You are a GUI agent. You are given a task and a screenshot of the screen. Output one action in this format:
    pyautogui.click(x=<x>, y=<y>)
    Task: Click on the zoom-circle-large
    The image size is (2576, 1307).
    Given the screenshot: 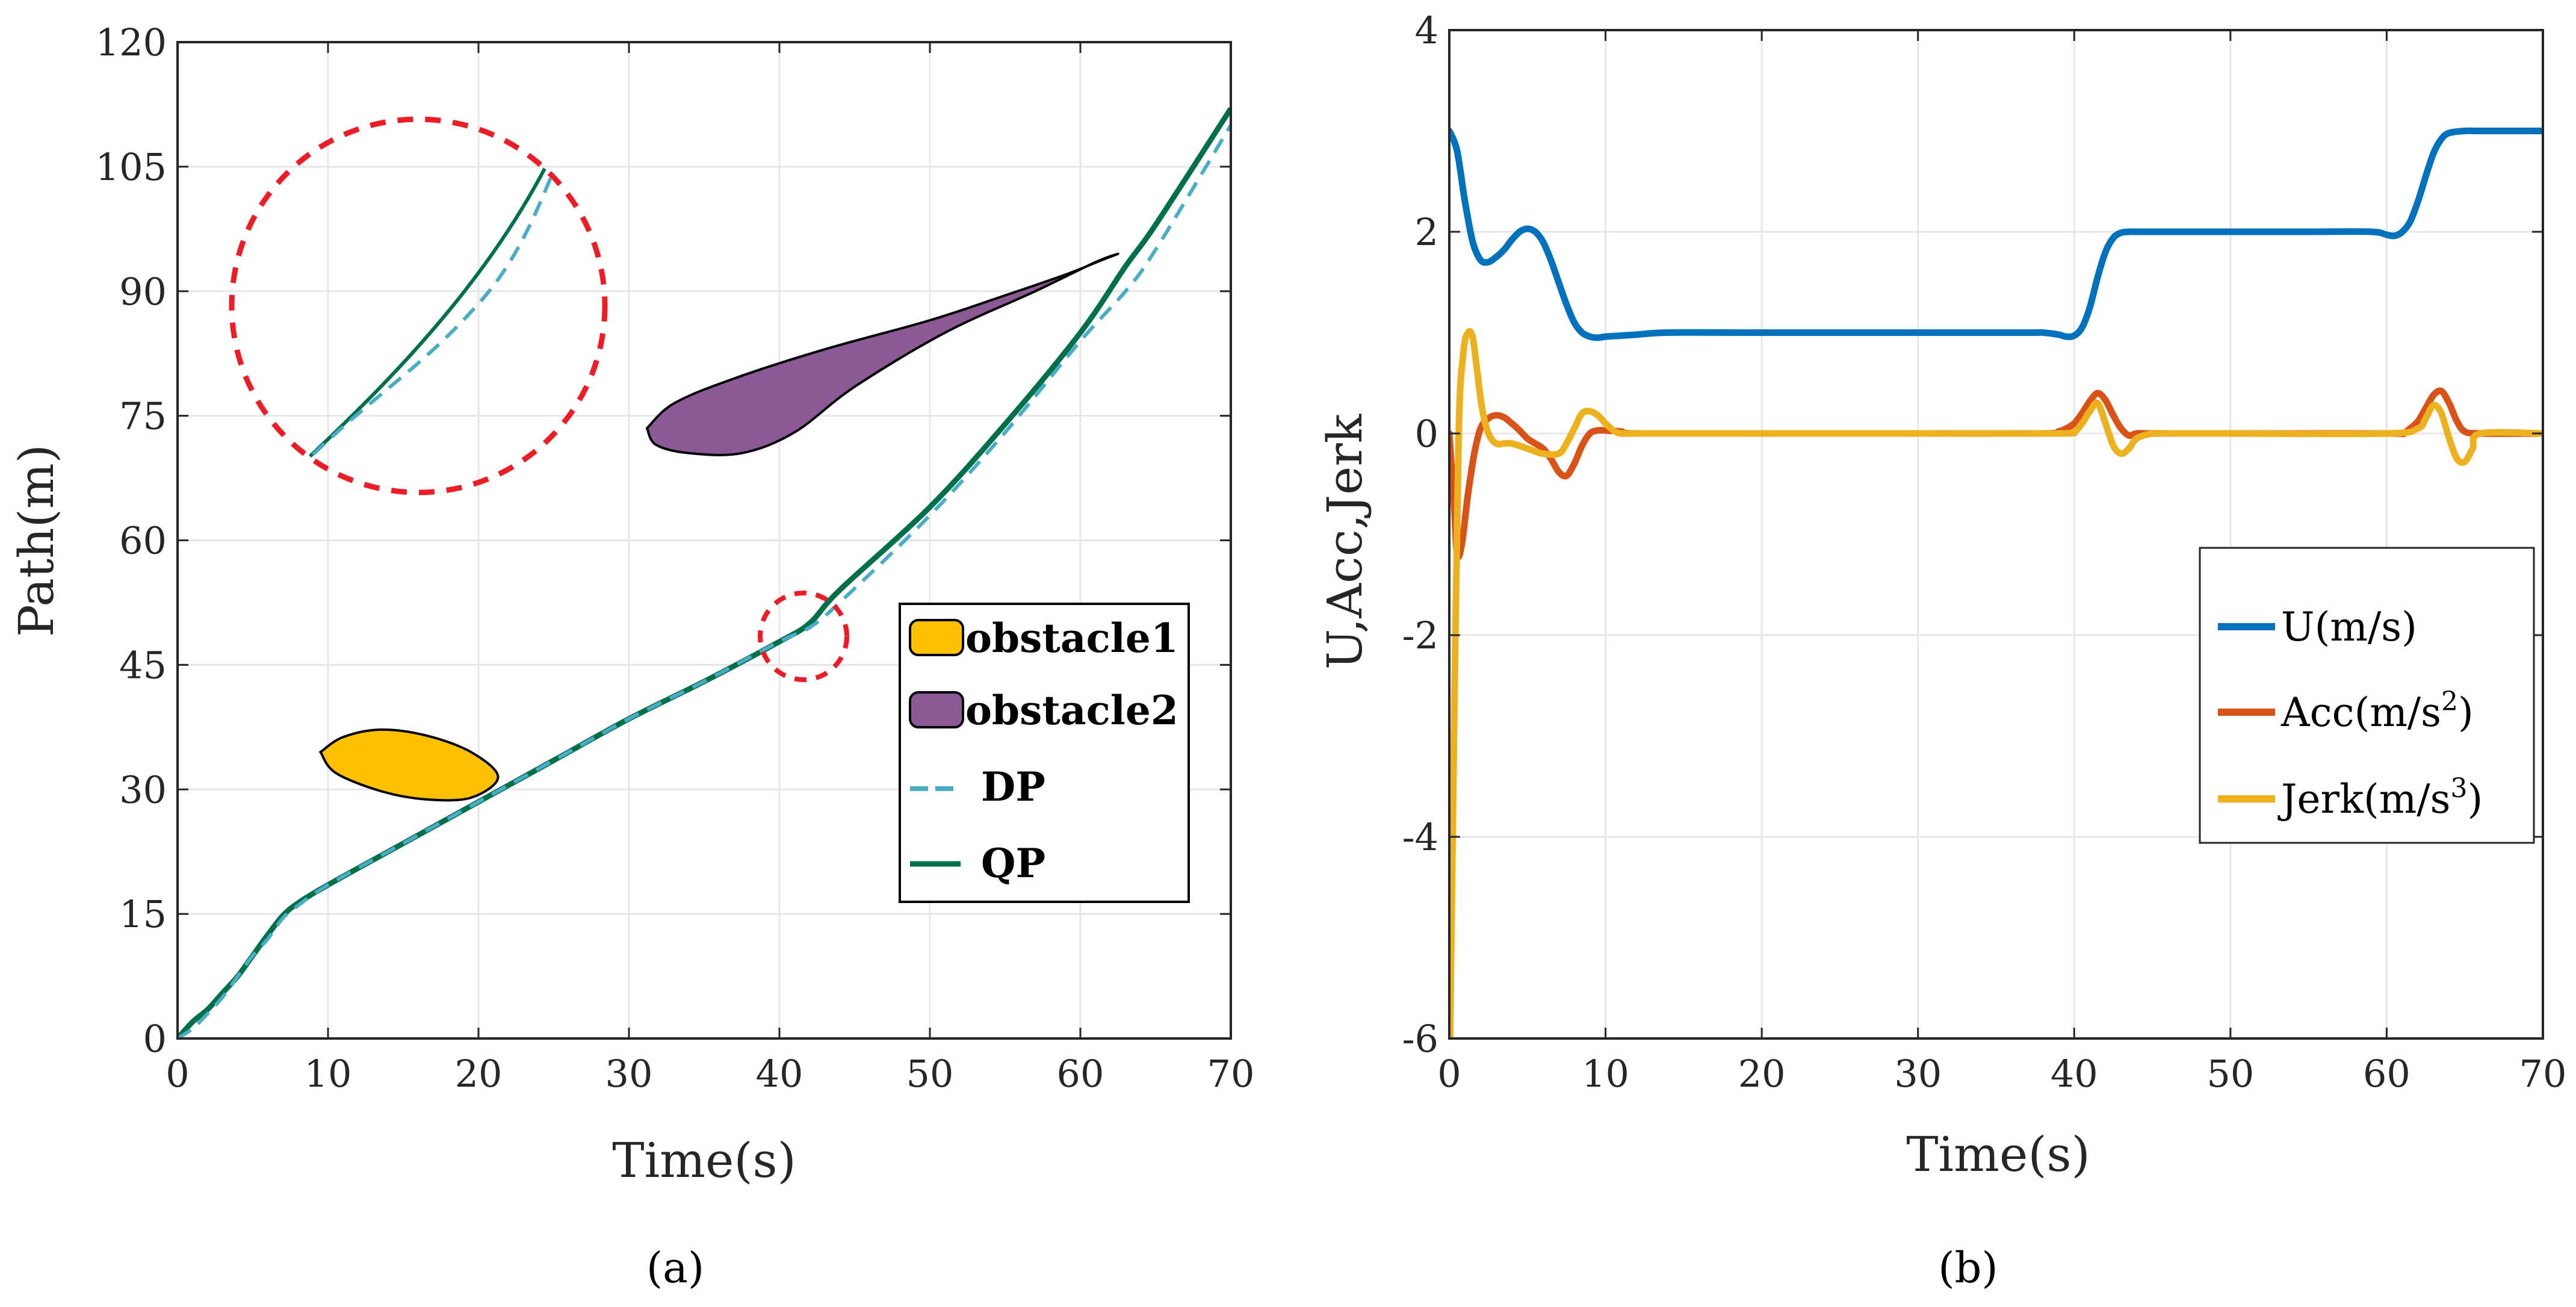 What is the action you would take?
    pyautogui.click(x=418, y=305)
    